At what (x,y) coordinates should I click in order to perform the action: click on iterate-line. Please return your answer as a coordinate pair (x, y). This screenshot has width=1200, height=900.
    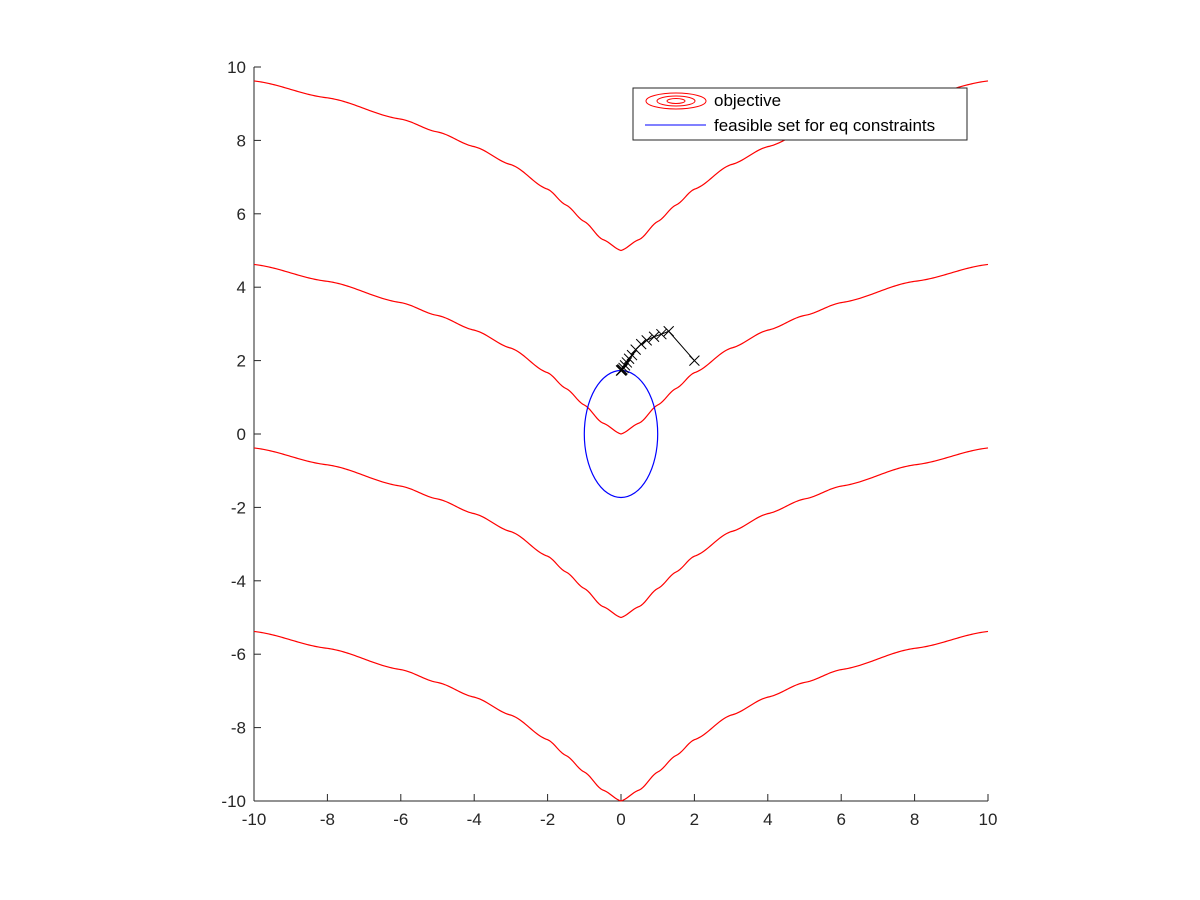
    Looking at the image, I should click on (658, 351).